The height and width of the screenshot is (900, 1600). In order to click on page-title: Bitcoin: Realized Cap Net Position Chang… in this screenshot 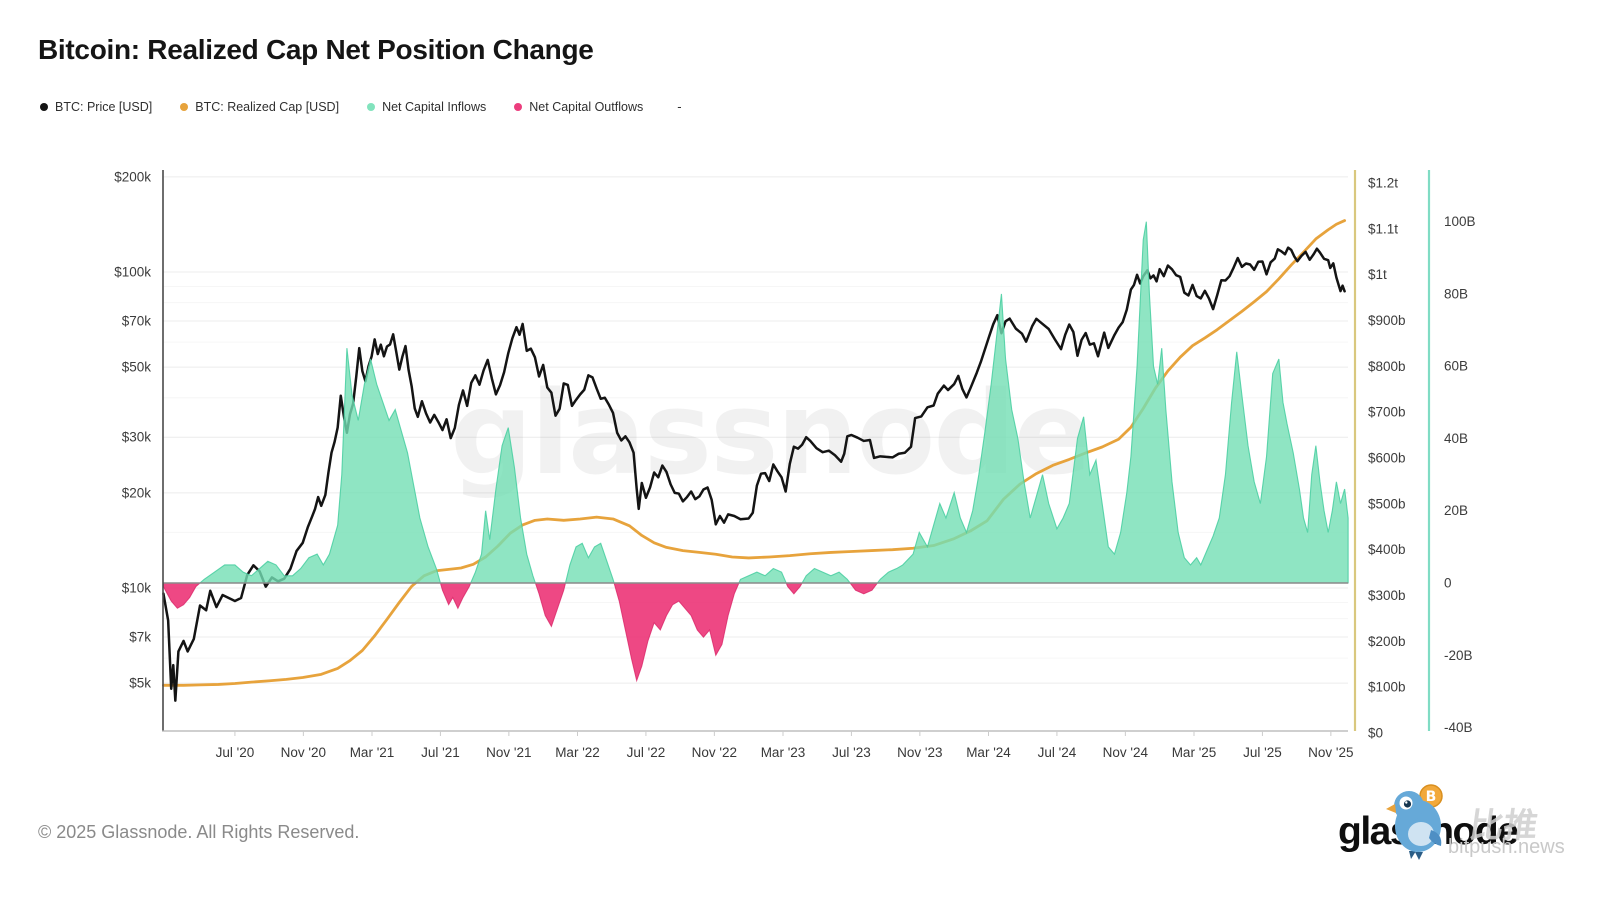, I will do `click(316, 49)`.